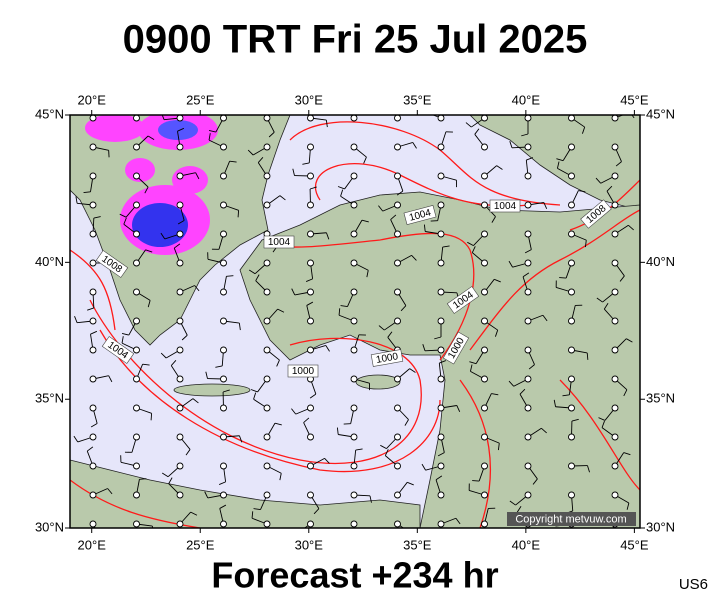  What do you see at coordinates (92, 99) in the screenshot?
I see `lon-label: 20°E` at bounding box center [92, 99].